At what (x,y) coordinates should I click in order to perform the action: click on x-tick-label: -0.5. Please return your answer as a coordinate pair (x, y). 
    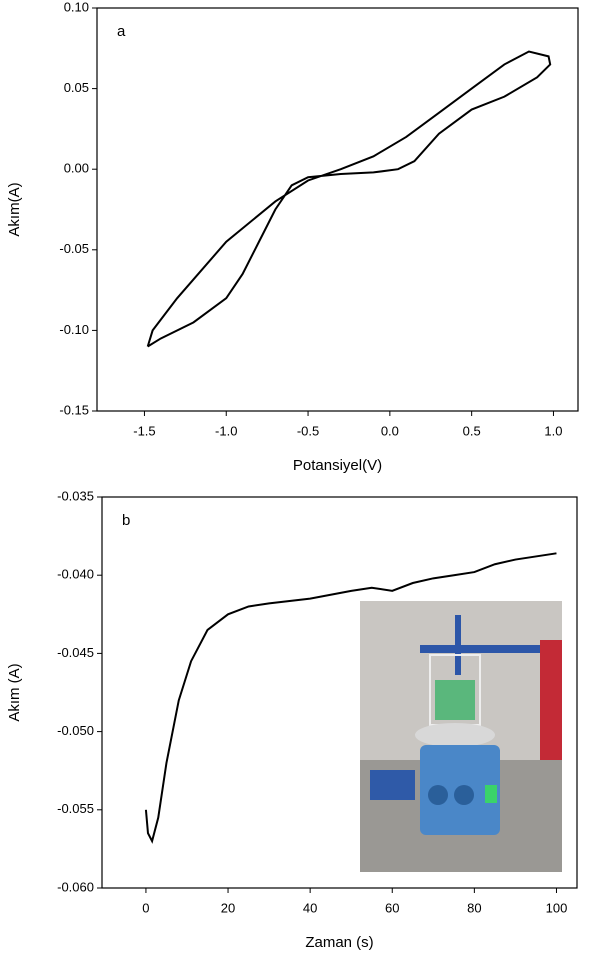
    Looking at the image, I should click on (308, 430).